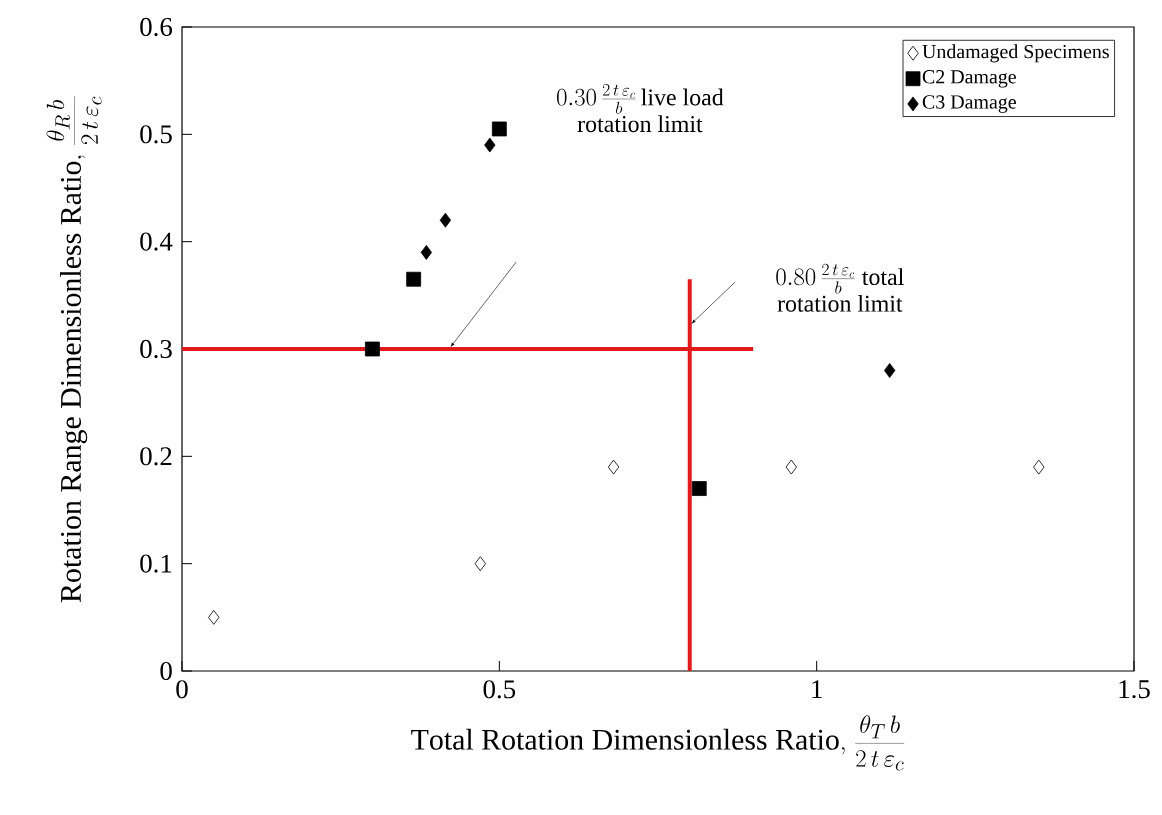  What do you see at coordinates (840, 287) in the screenshot?
I see `annotation: $\begin{array}{c}0.80\,\frac{2\,t\,\varepsilon_{c}}{b}\ \mathrm{total}\\ \mathrm{rotation\ limit}\end{array}$` at bounding box center [840, 287].